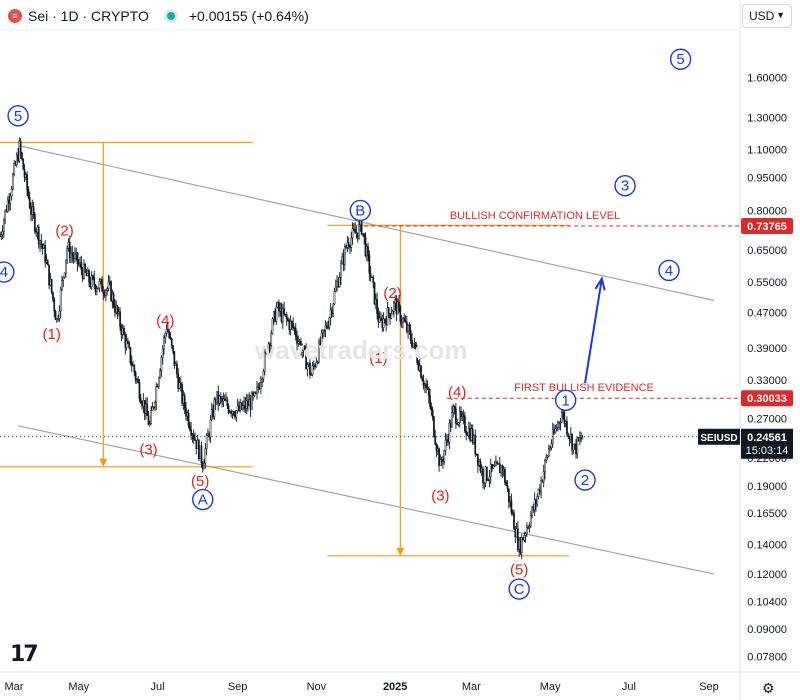  I want to click on price-tick-label: 0.80000, so click(767, 211).